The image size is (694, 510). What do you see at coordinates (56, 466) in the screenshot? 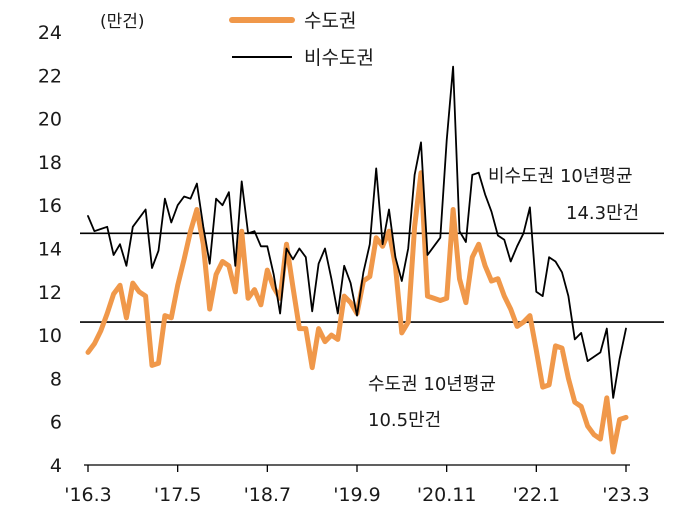
I see `y-tick-label: 4` at bounding box center [56, 466].